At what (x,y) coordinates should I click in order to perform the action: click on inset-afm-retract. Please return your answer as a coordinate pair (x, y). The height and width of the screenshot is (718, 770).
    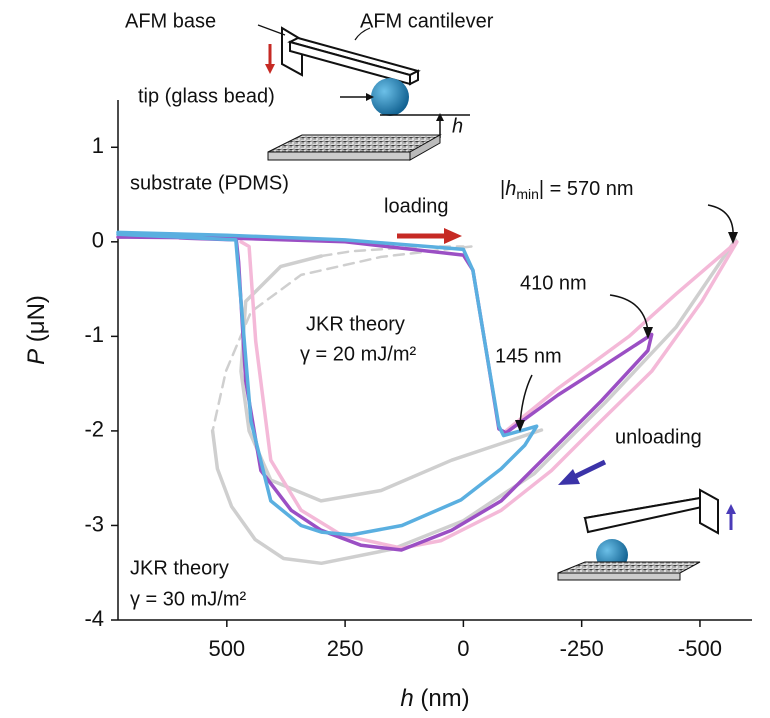
    Looking at the image, I should click on (646, 534).